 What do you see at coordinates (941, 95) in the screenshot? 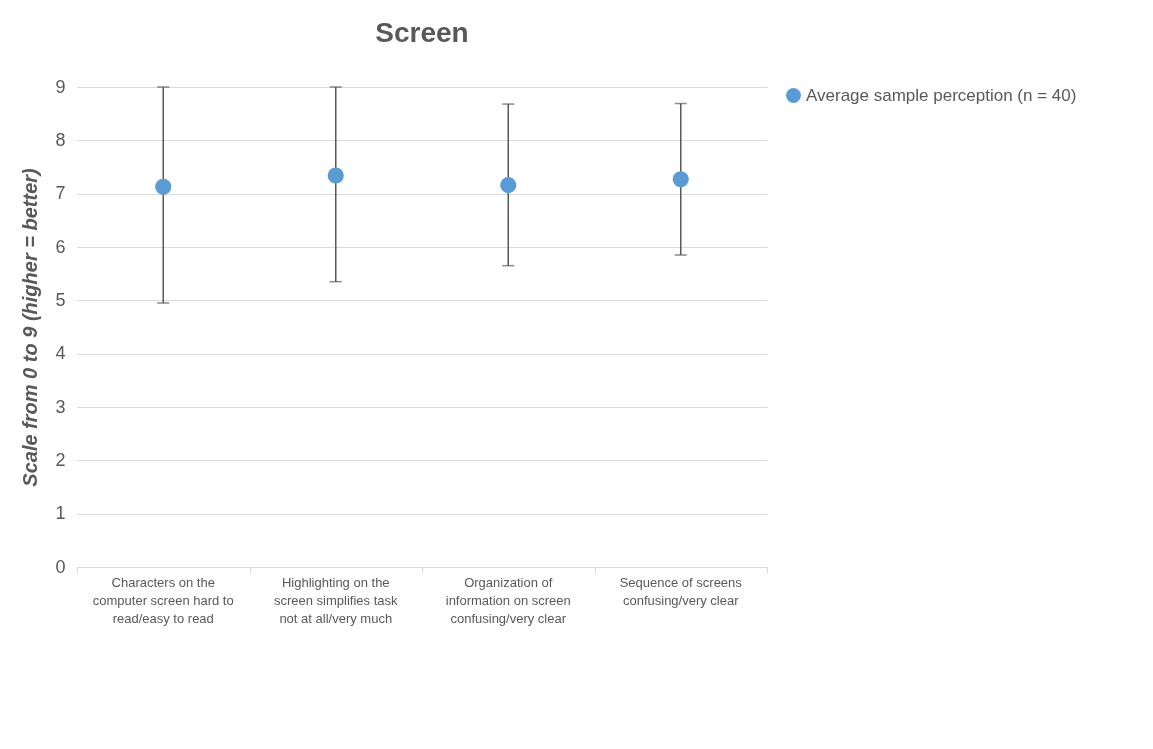
I see `legend-label: Average sample perception (n = 40)` at bounding box center [941, 95].